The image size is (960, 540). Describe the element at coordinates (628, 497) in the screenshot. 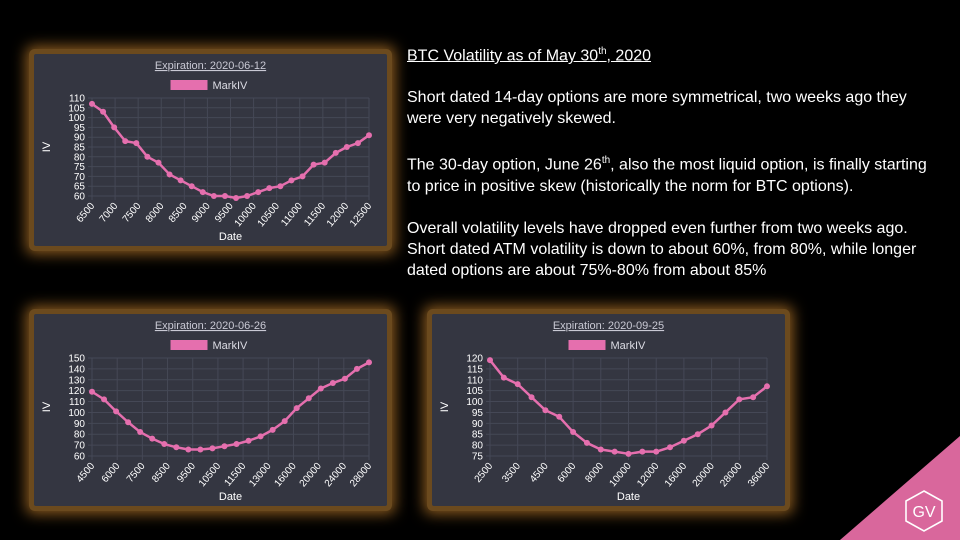

I see `x-axis-label: Date` at that location.